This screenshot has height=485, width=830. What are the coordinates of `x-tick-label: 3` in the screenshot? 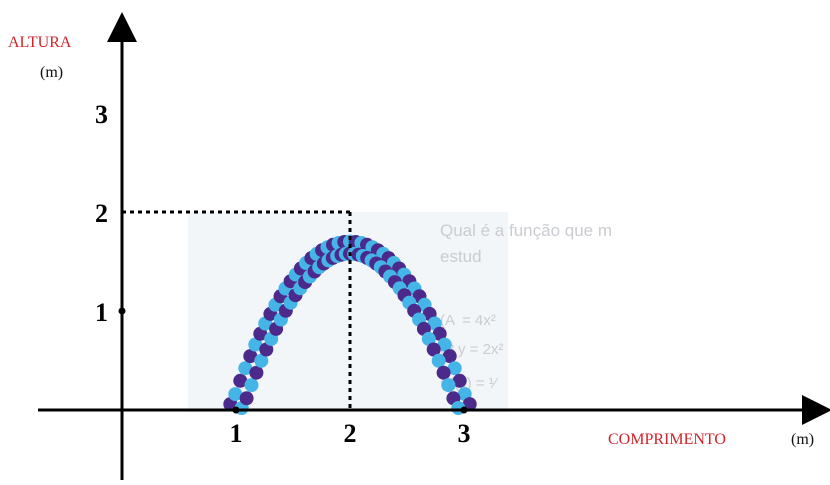 It's located at (464, 433).